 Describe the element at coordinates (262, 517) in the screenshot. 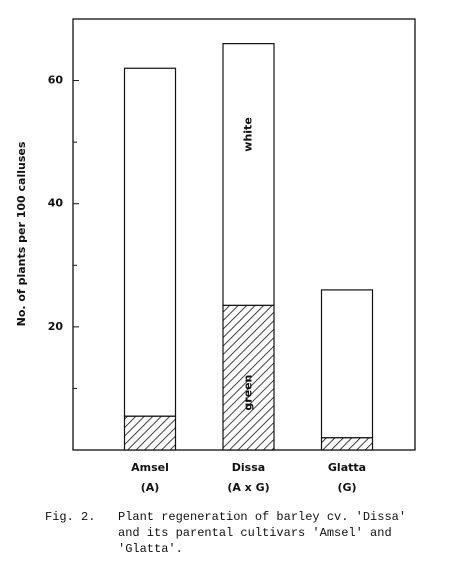

I see `caption-line: Plant regeneration of barley cv. 'Dissa'` at that location.